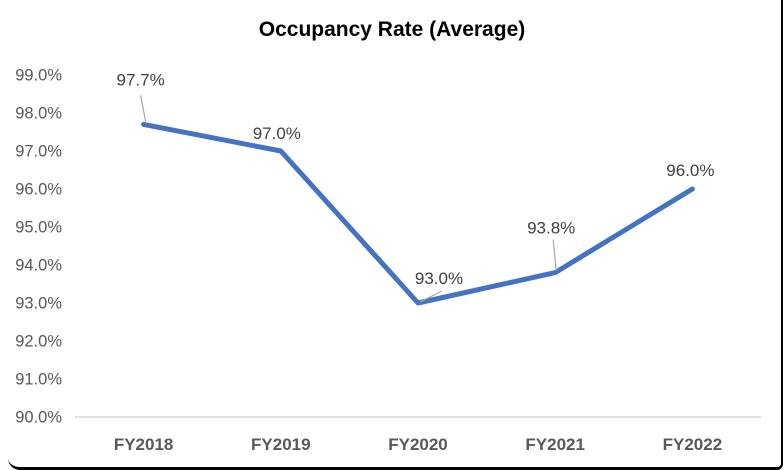 Image resolution: width=784 pixels, height=470 pixels. Describe the element at coordinates (693, 444) in the screenshot. I see `x-axis-category-label: FY2022` at that location.